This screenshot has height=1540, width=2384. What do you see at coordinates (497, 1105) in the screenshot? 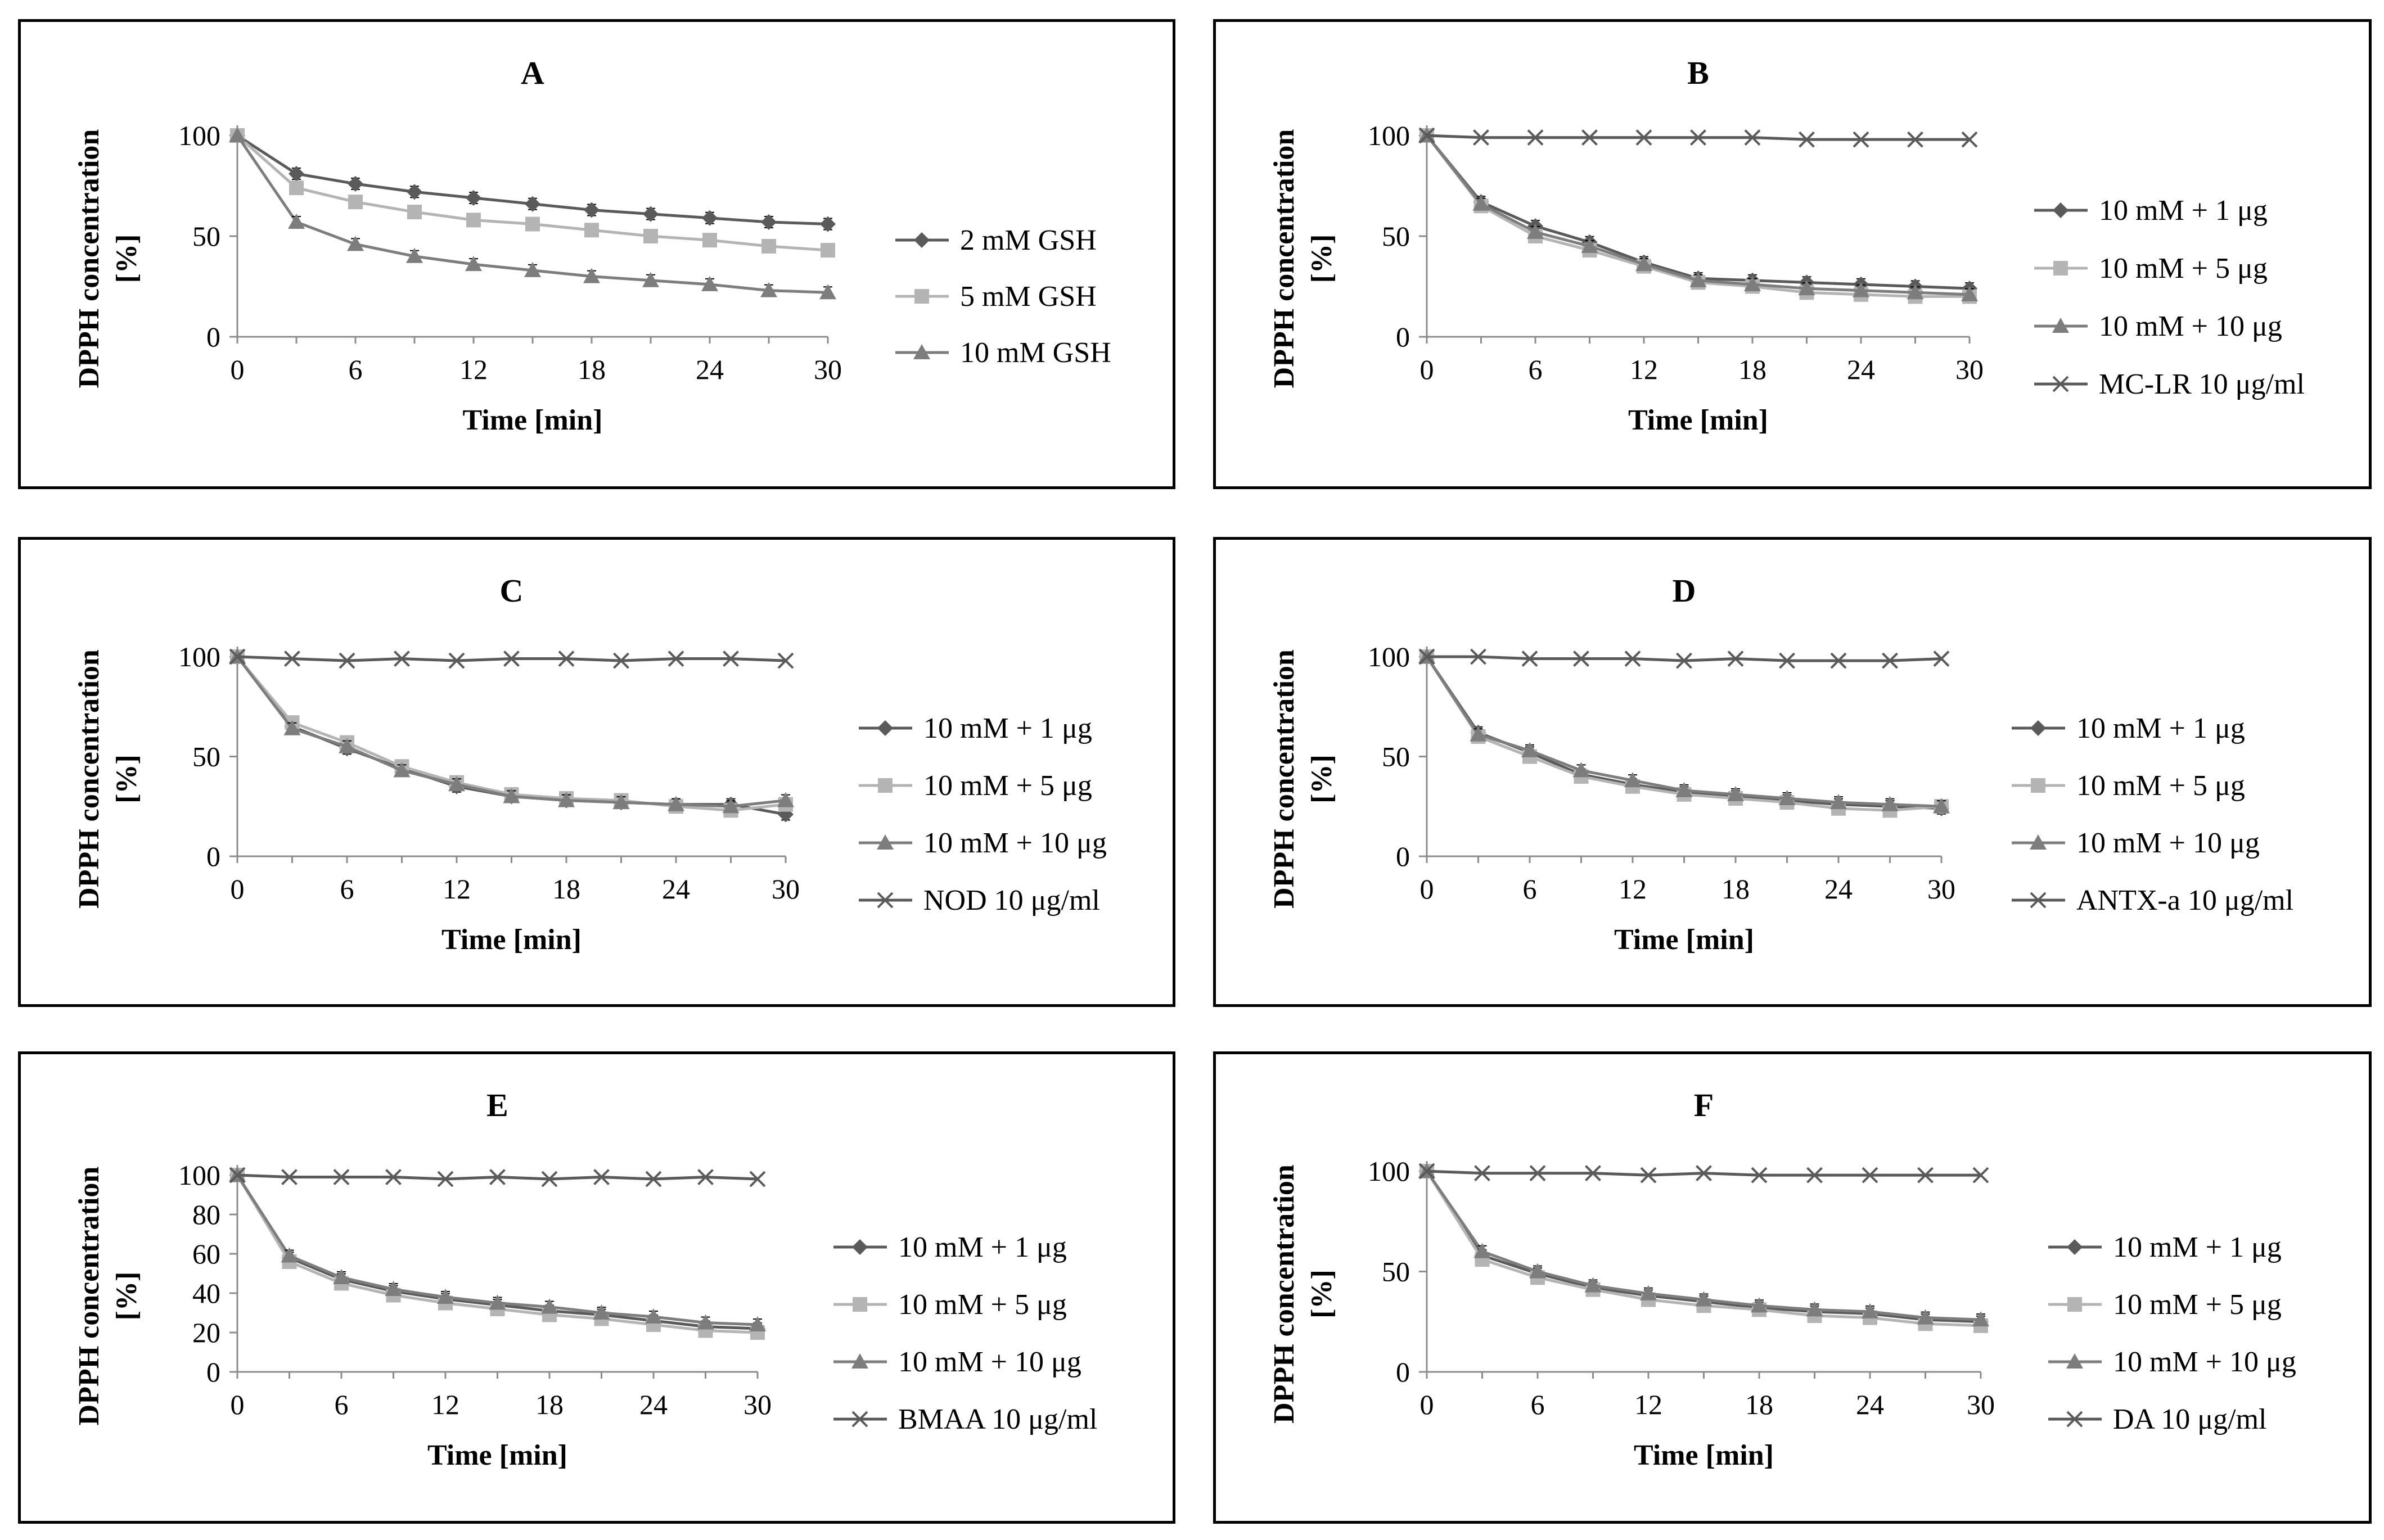
I see `chart-title: E` at bounding box center [497, 1105].